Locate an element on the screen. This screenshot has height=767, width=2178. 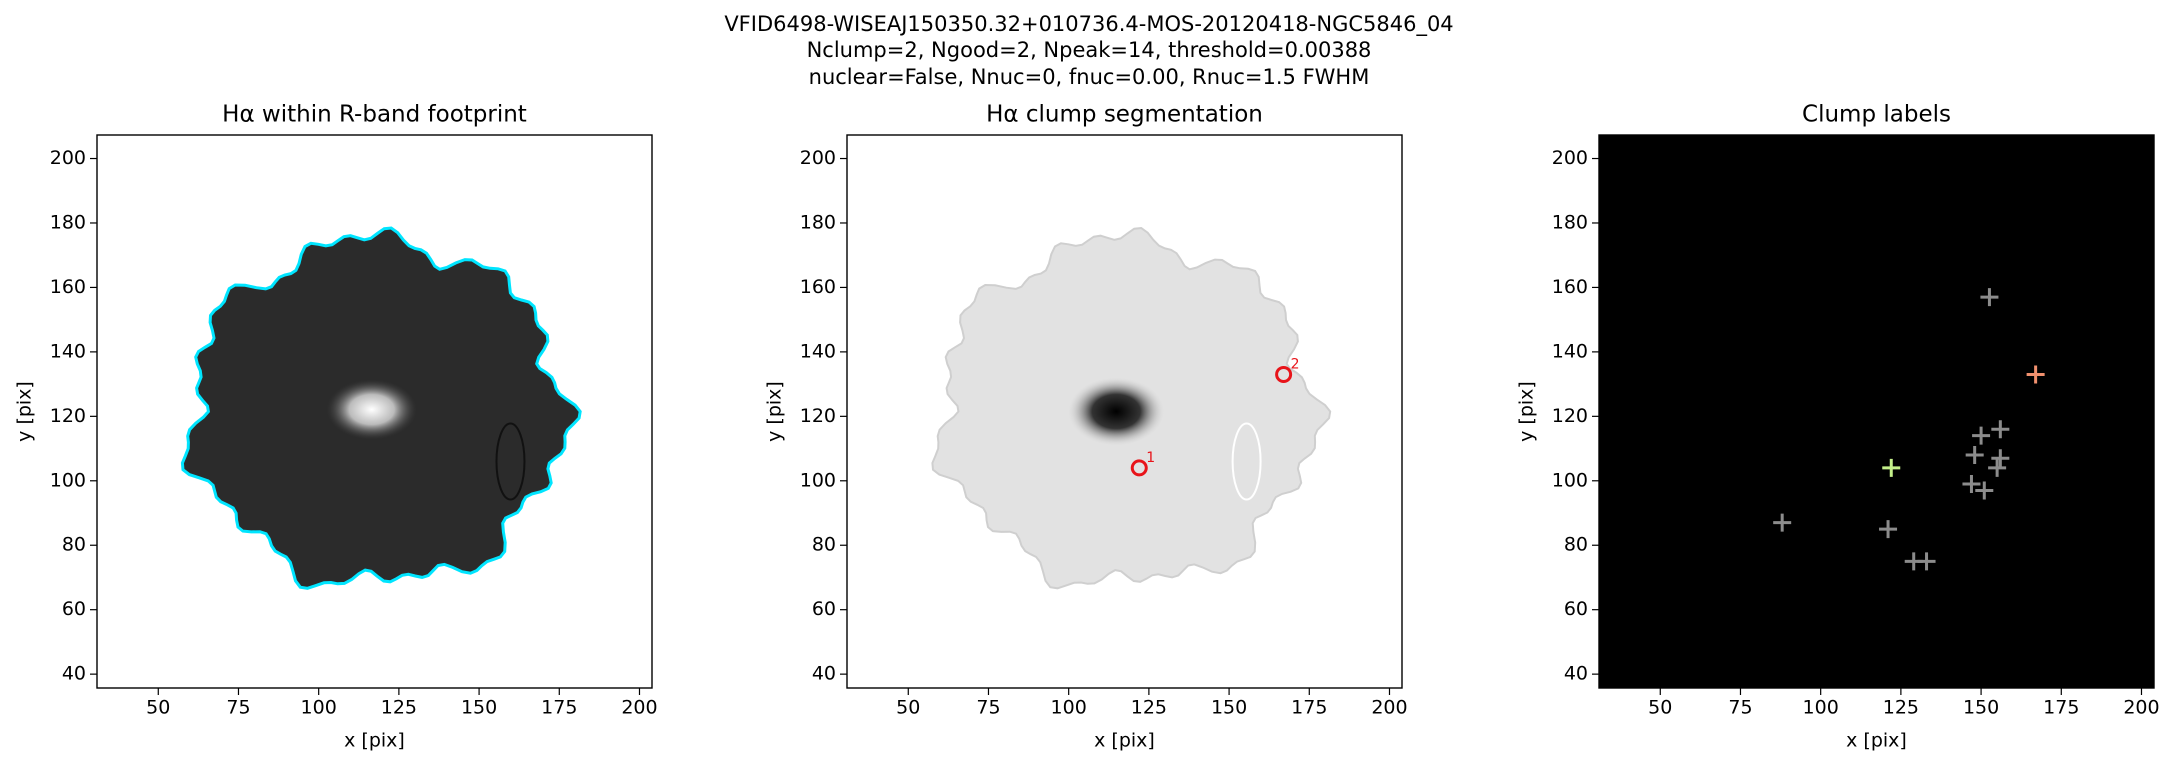
image is located at coordinates (381, 408).